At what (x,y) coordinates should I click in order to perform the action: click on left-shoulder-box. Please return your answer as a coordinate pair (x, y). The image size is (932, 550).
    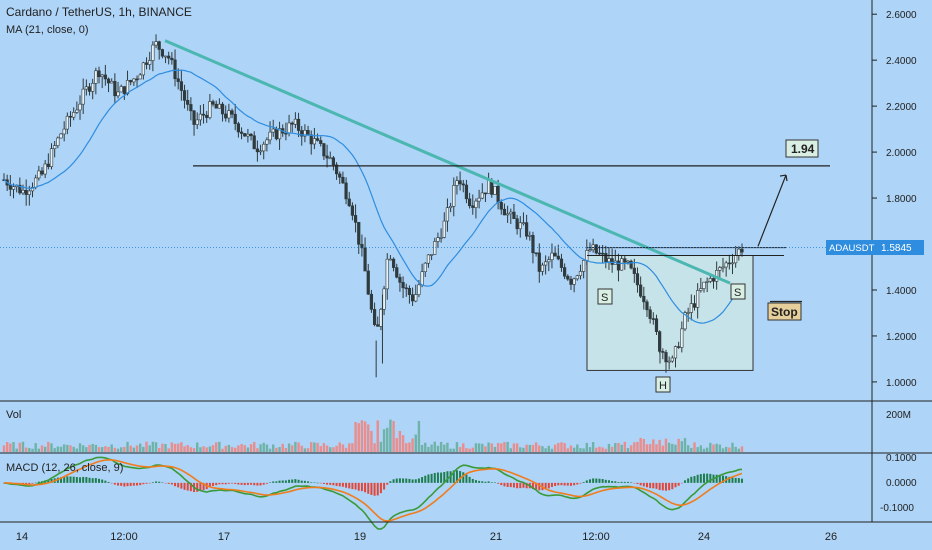
    Looking at the image, I should click on (605, 296).